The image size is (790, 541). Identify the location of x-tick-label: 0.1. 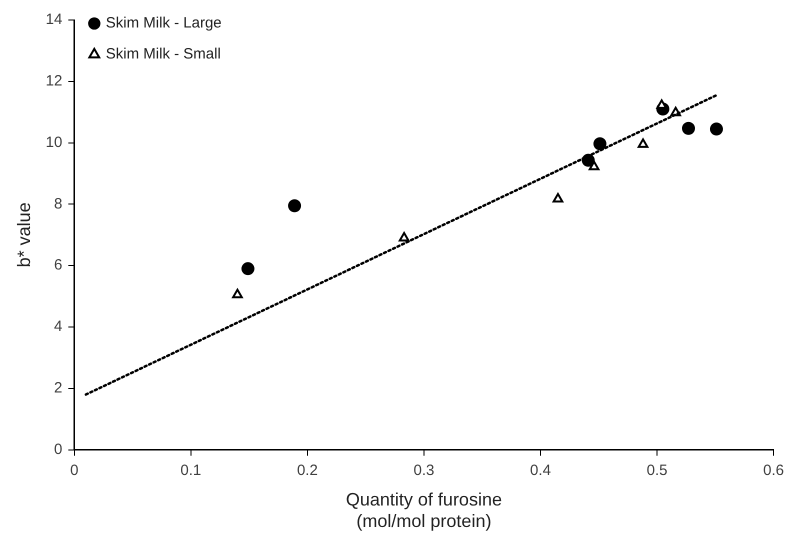
(191, 470).